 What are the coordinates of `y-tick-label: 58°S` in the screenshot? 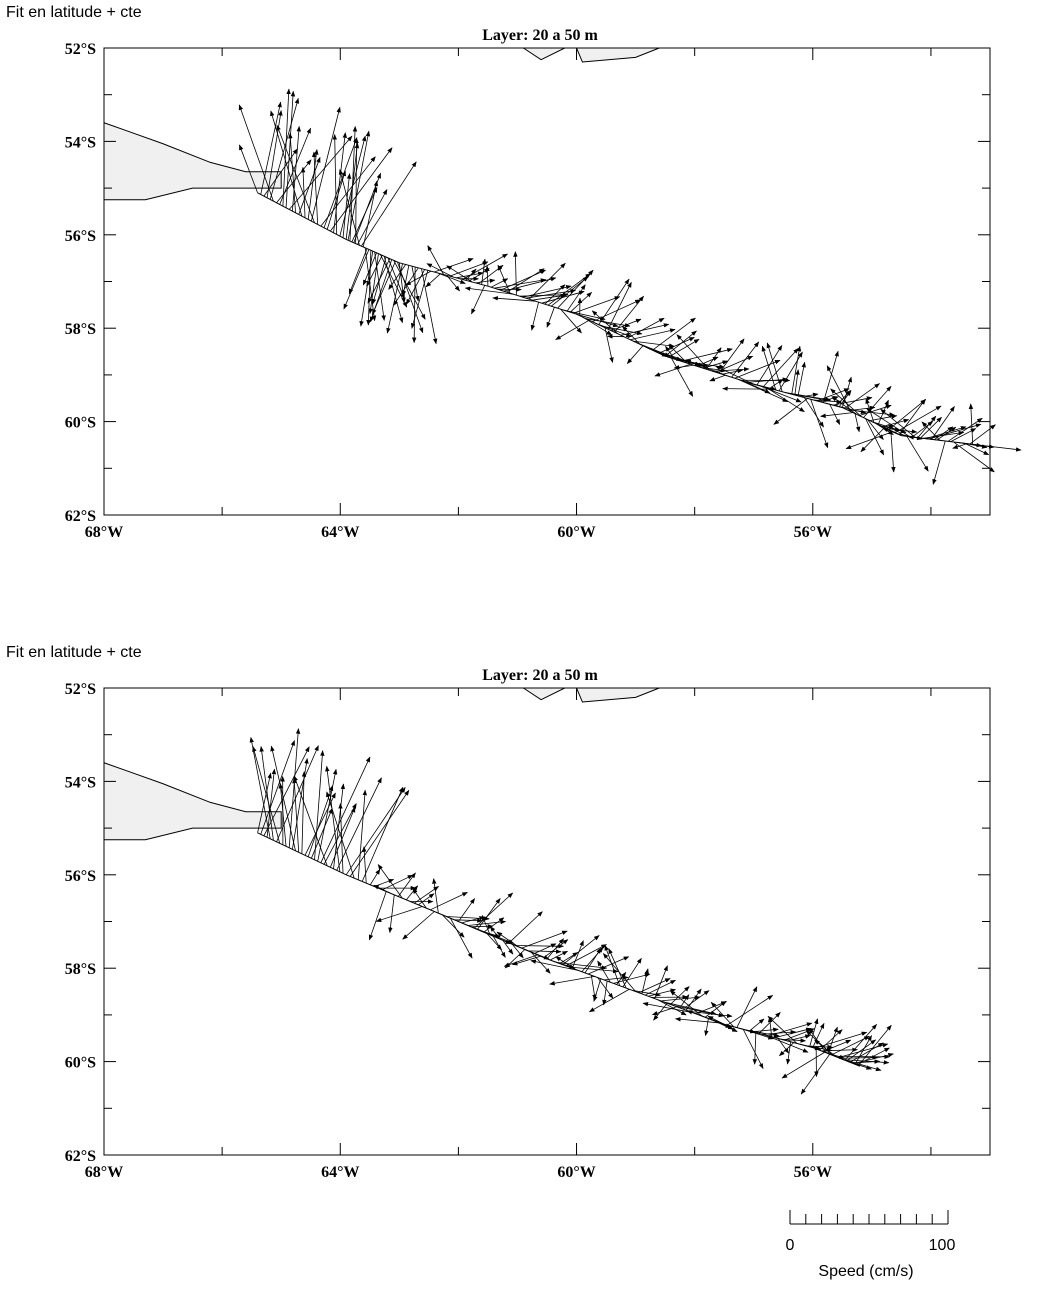 It's located at (80, 329).